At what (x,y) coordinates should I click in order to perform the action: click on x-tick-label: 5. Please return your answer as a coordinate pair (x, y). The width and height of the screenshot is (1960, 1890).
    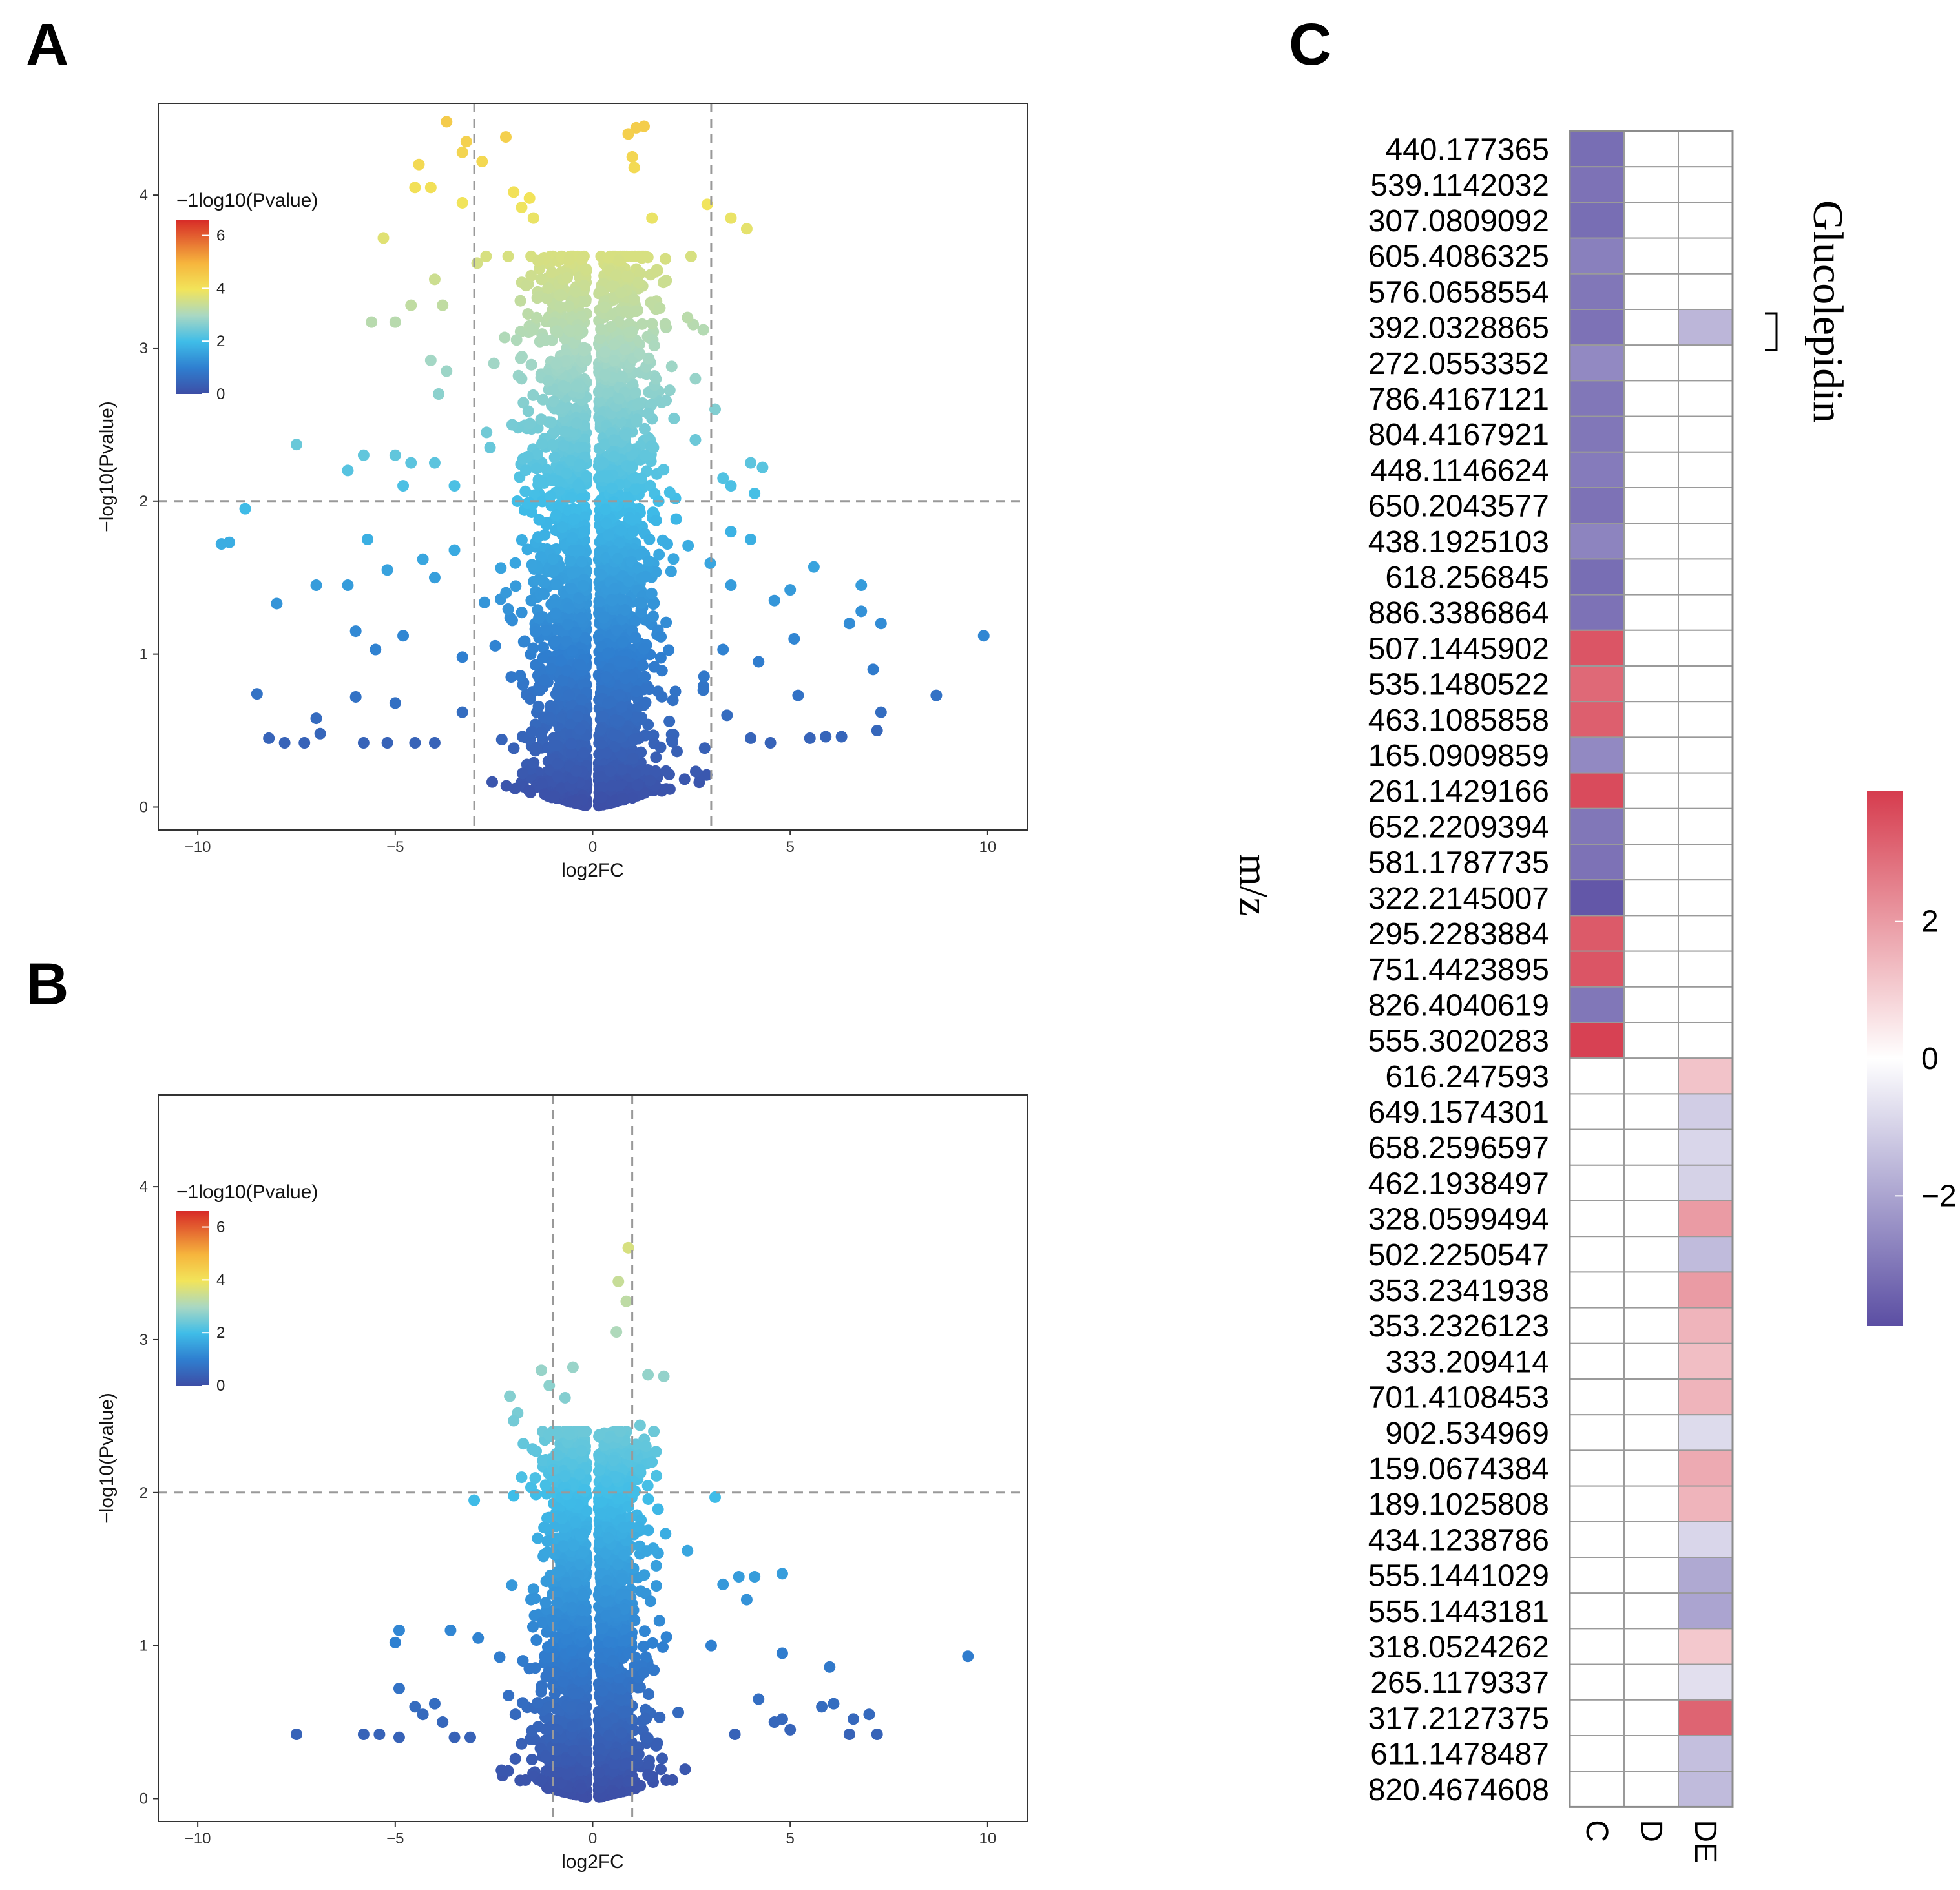
    Looking at the image, I should click on (790, 847).